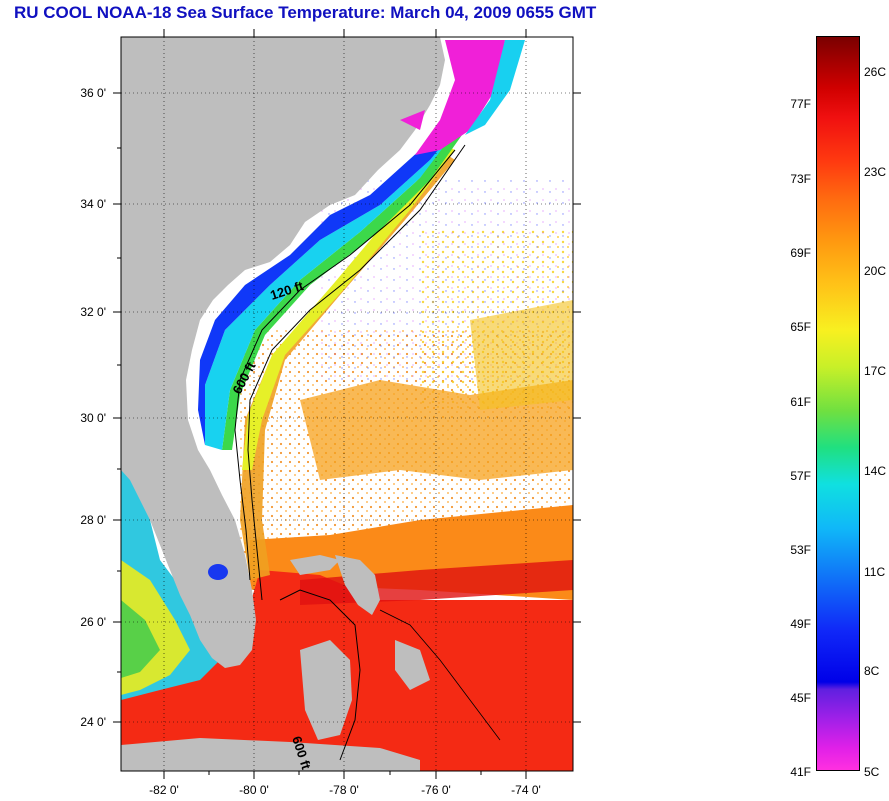 The image size is (889, 801). What do you see at coordinates (521, 355) in the screenshot?
I see `sst-patch-gold` at bounding box center [521, 355].